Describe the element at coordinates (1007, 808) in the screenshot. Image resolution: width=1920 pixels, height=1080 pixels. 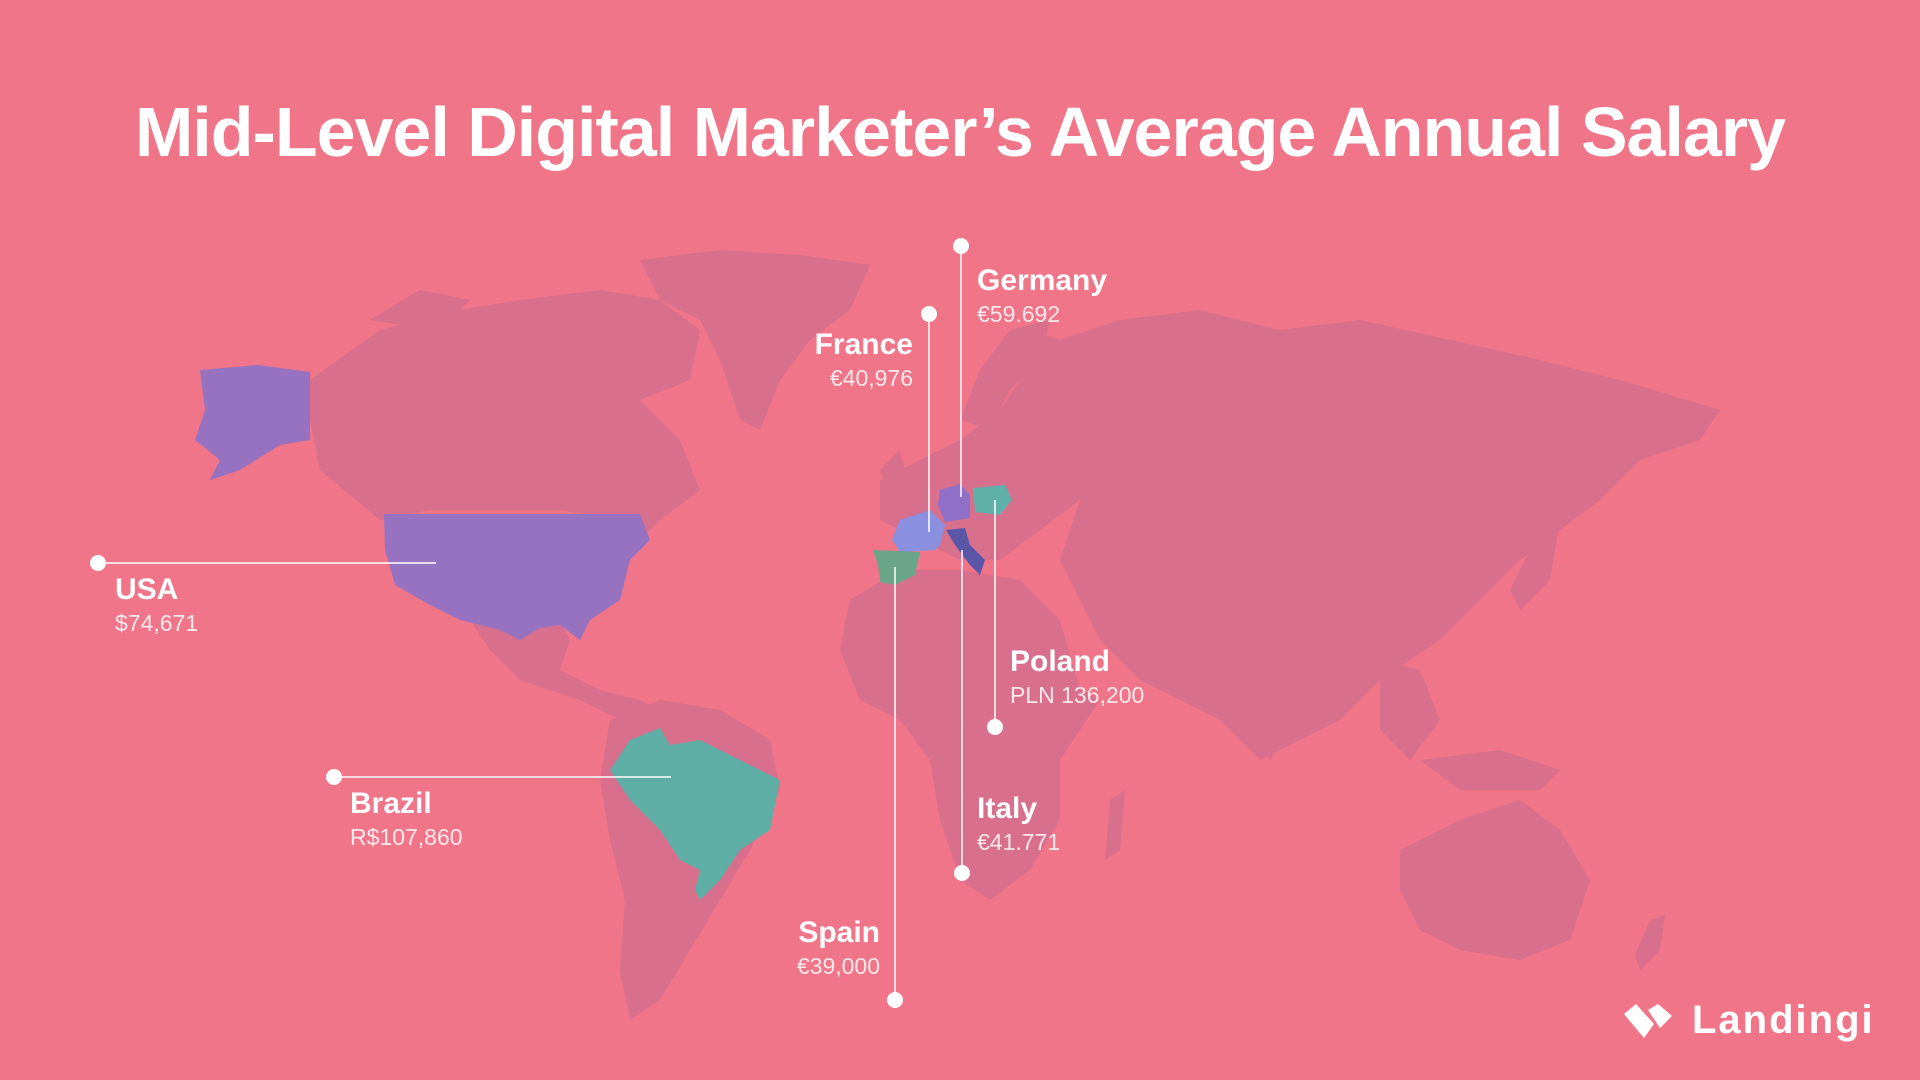
I see `country-name: Italy` at that location.